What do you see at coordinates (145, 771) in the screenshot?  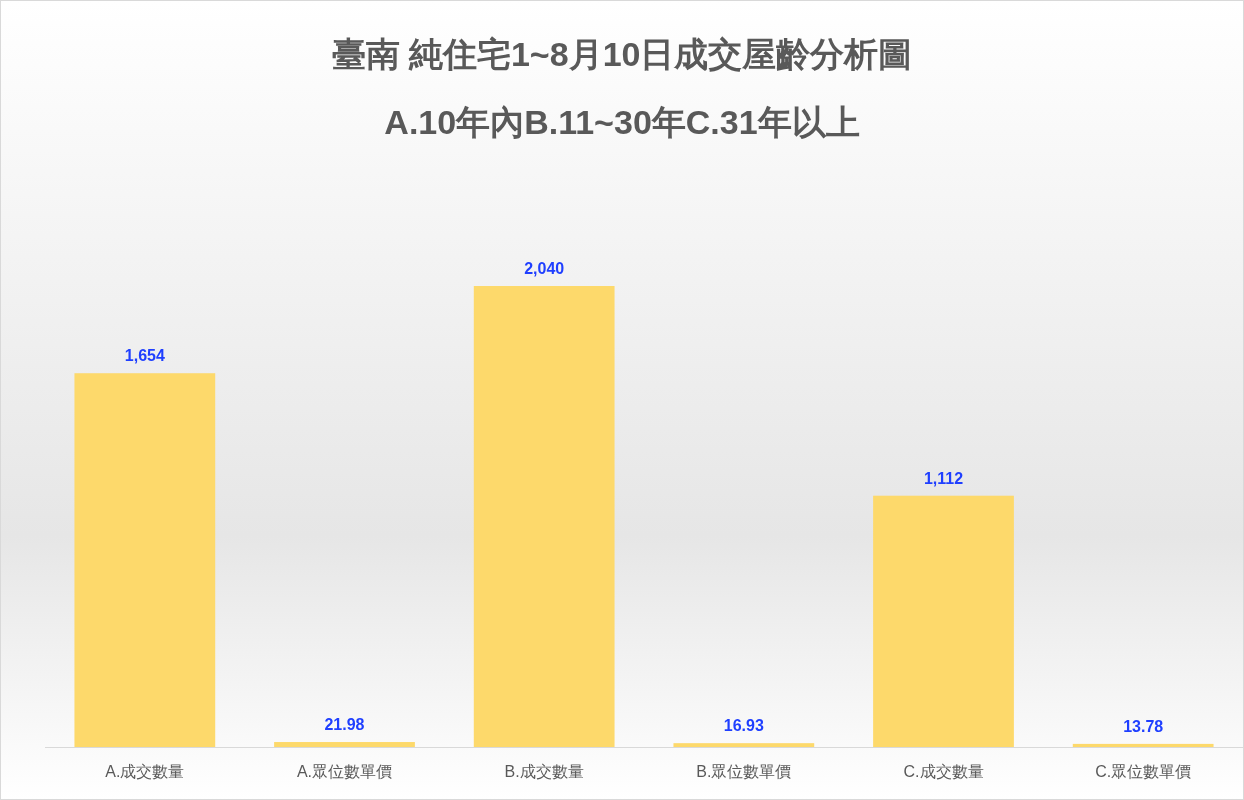 I see `x-tick-label: A.成交數量` at bounding box center [145, 771].